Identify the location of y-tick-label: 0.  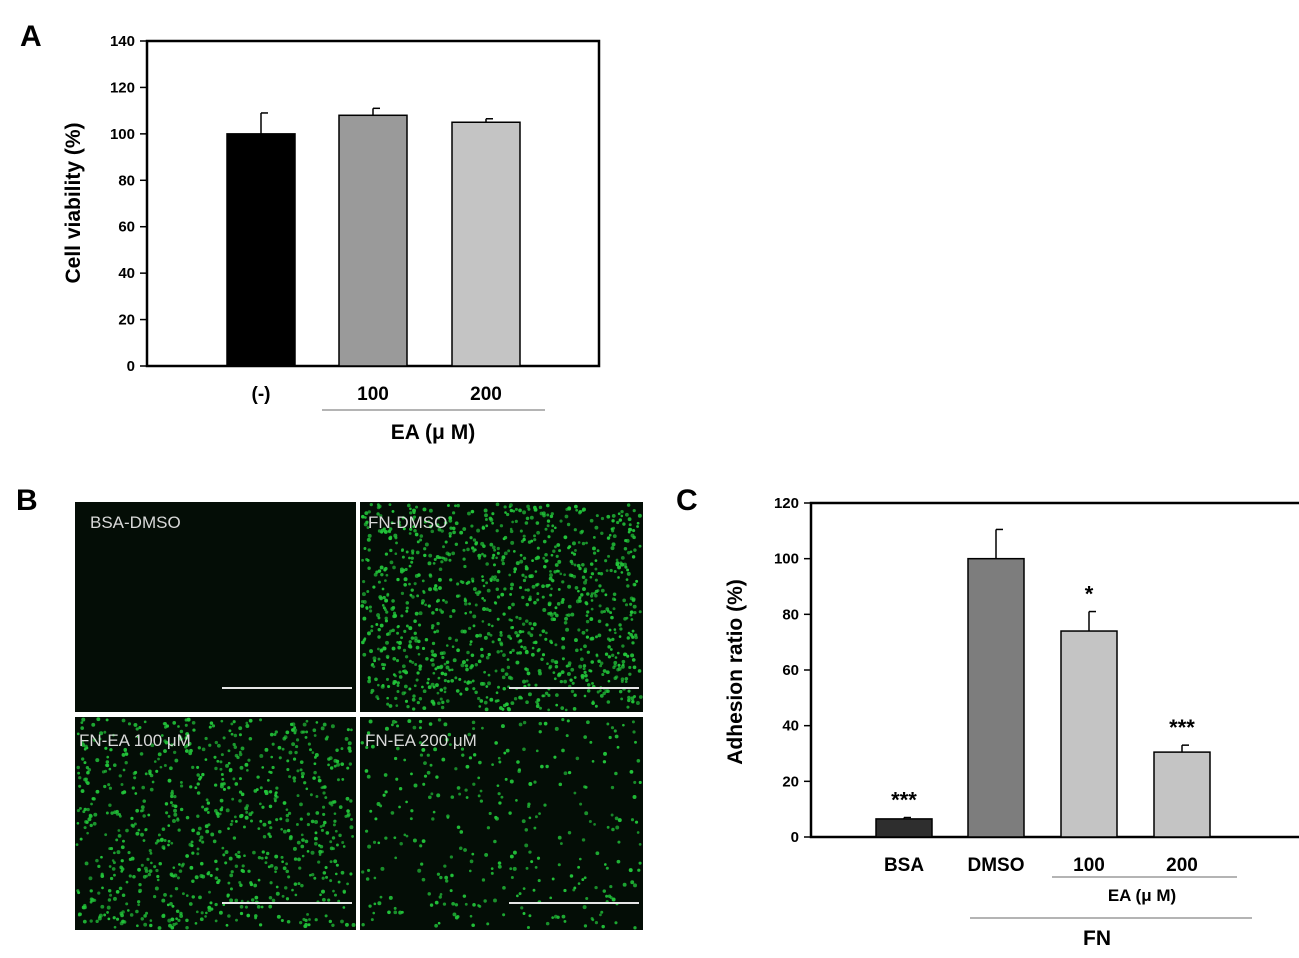
(795, 837).